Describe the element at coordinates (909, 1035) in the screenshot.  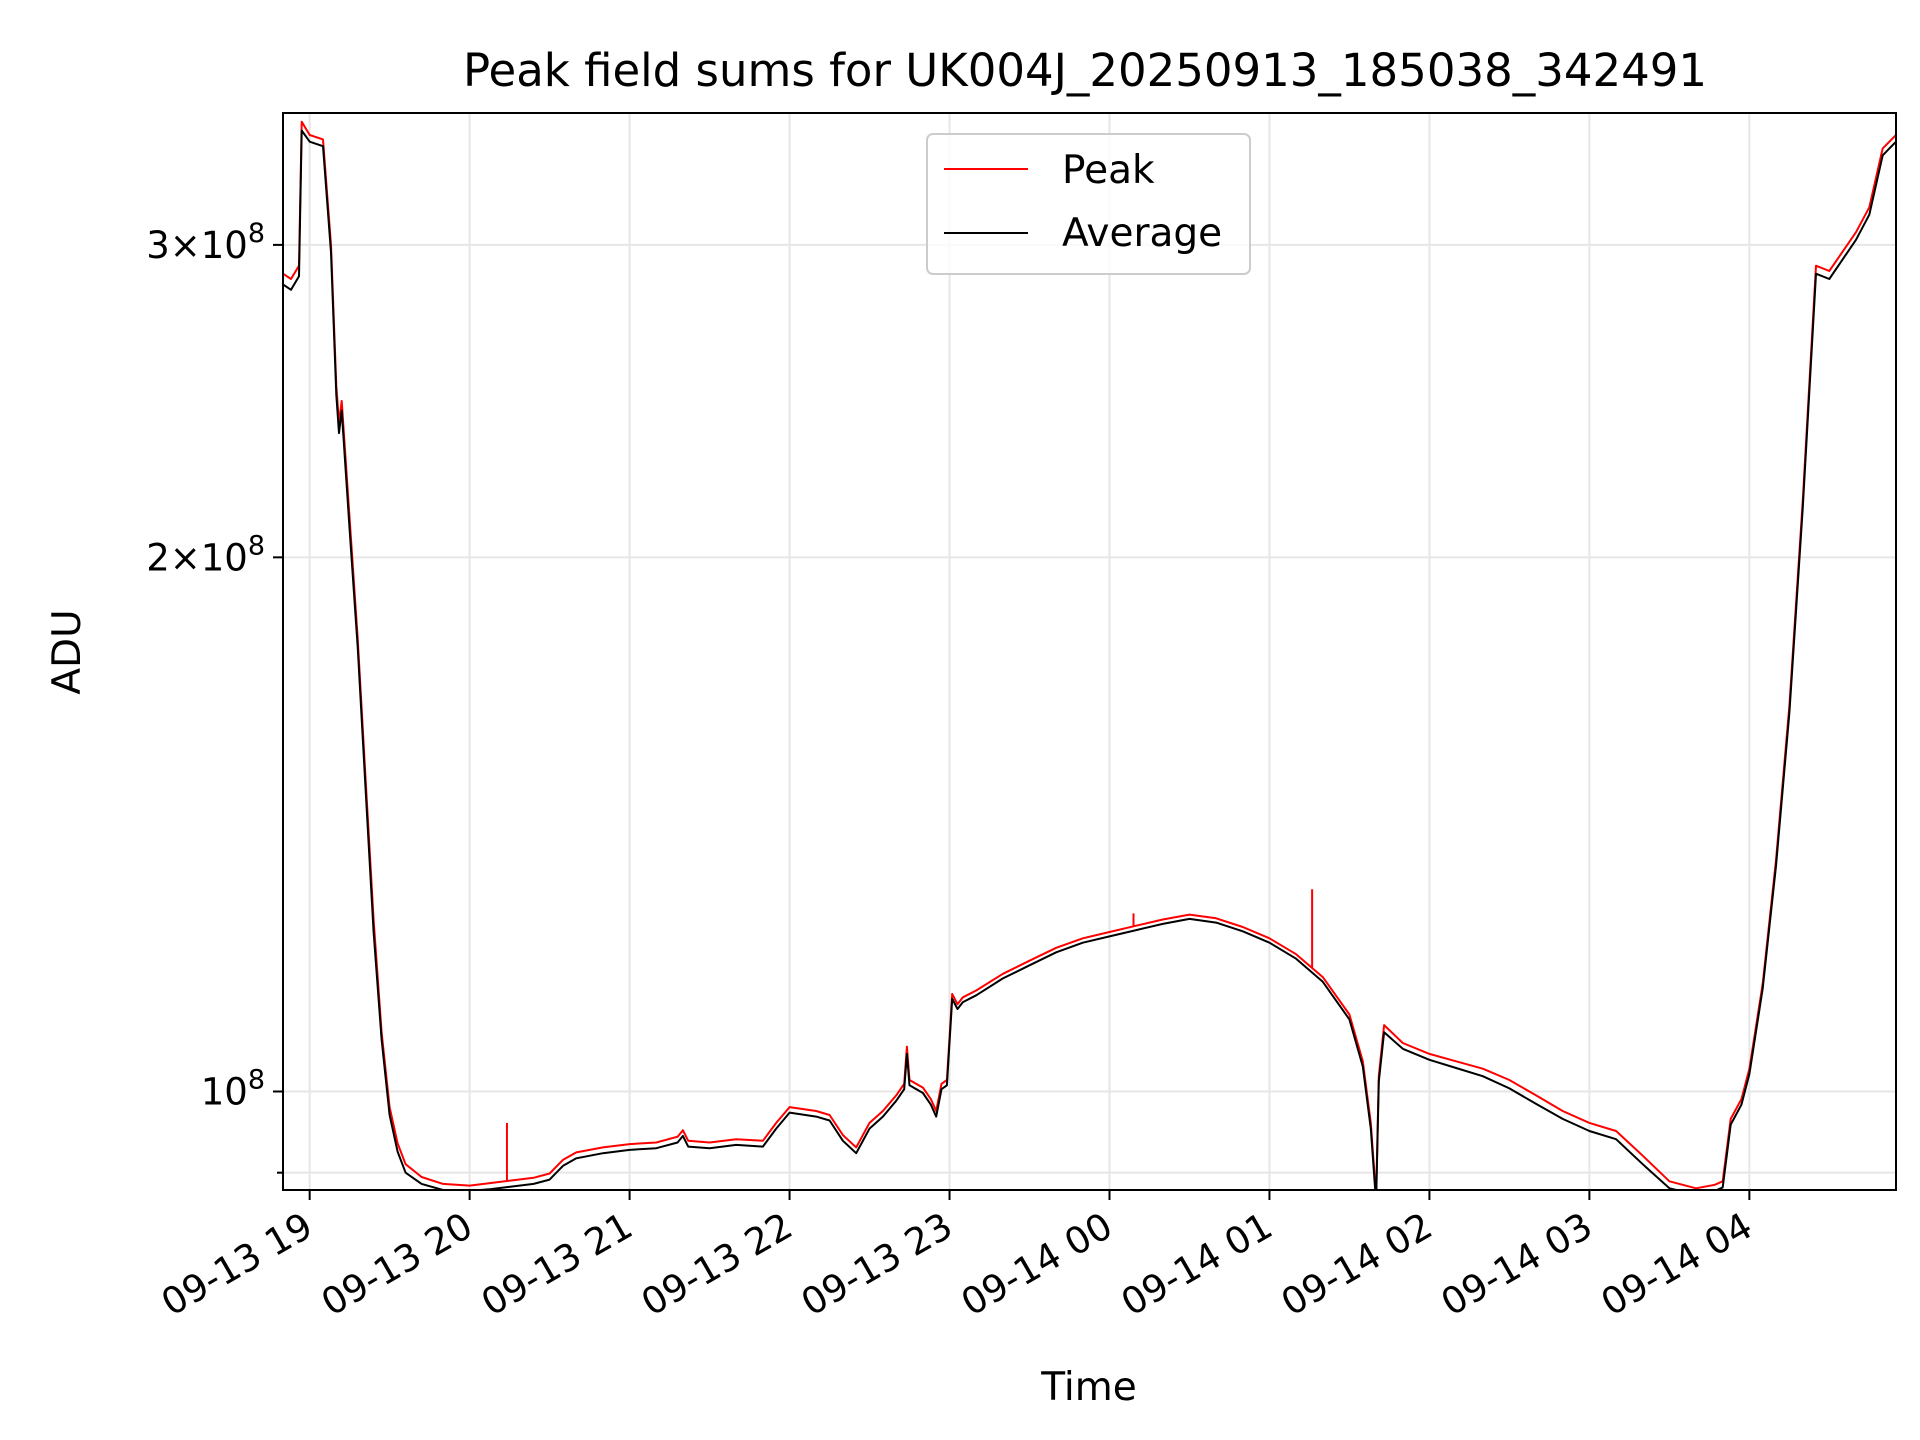
I see `peak-spikes` at that location.